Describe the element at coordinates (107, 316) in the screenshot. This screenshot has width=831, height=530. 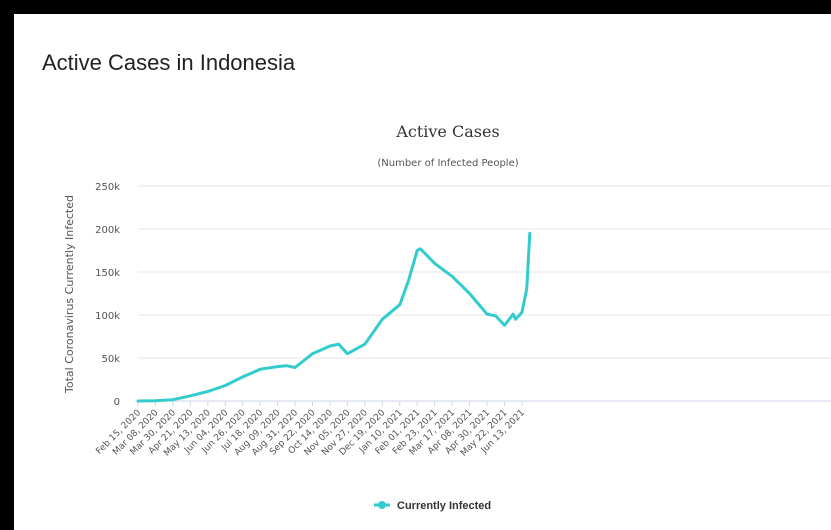
I see `y-tick-label: 100k` at that location.